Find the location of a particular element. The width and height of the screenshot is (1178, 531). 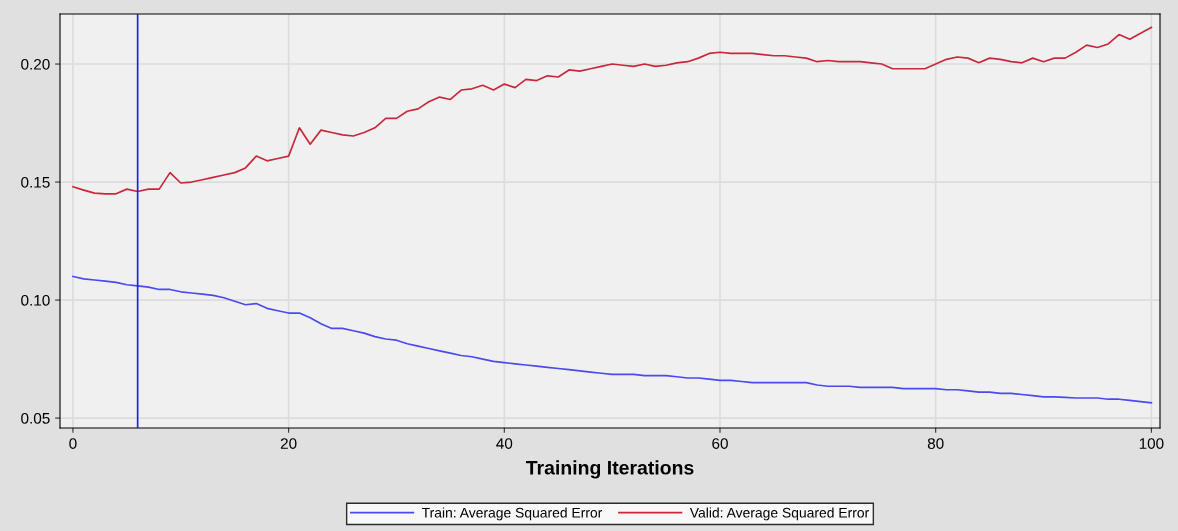

x-tick-label: 100 is located at coordinates (1151, 443).